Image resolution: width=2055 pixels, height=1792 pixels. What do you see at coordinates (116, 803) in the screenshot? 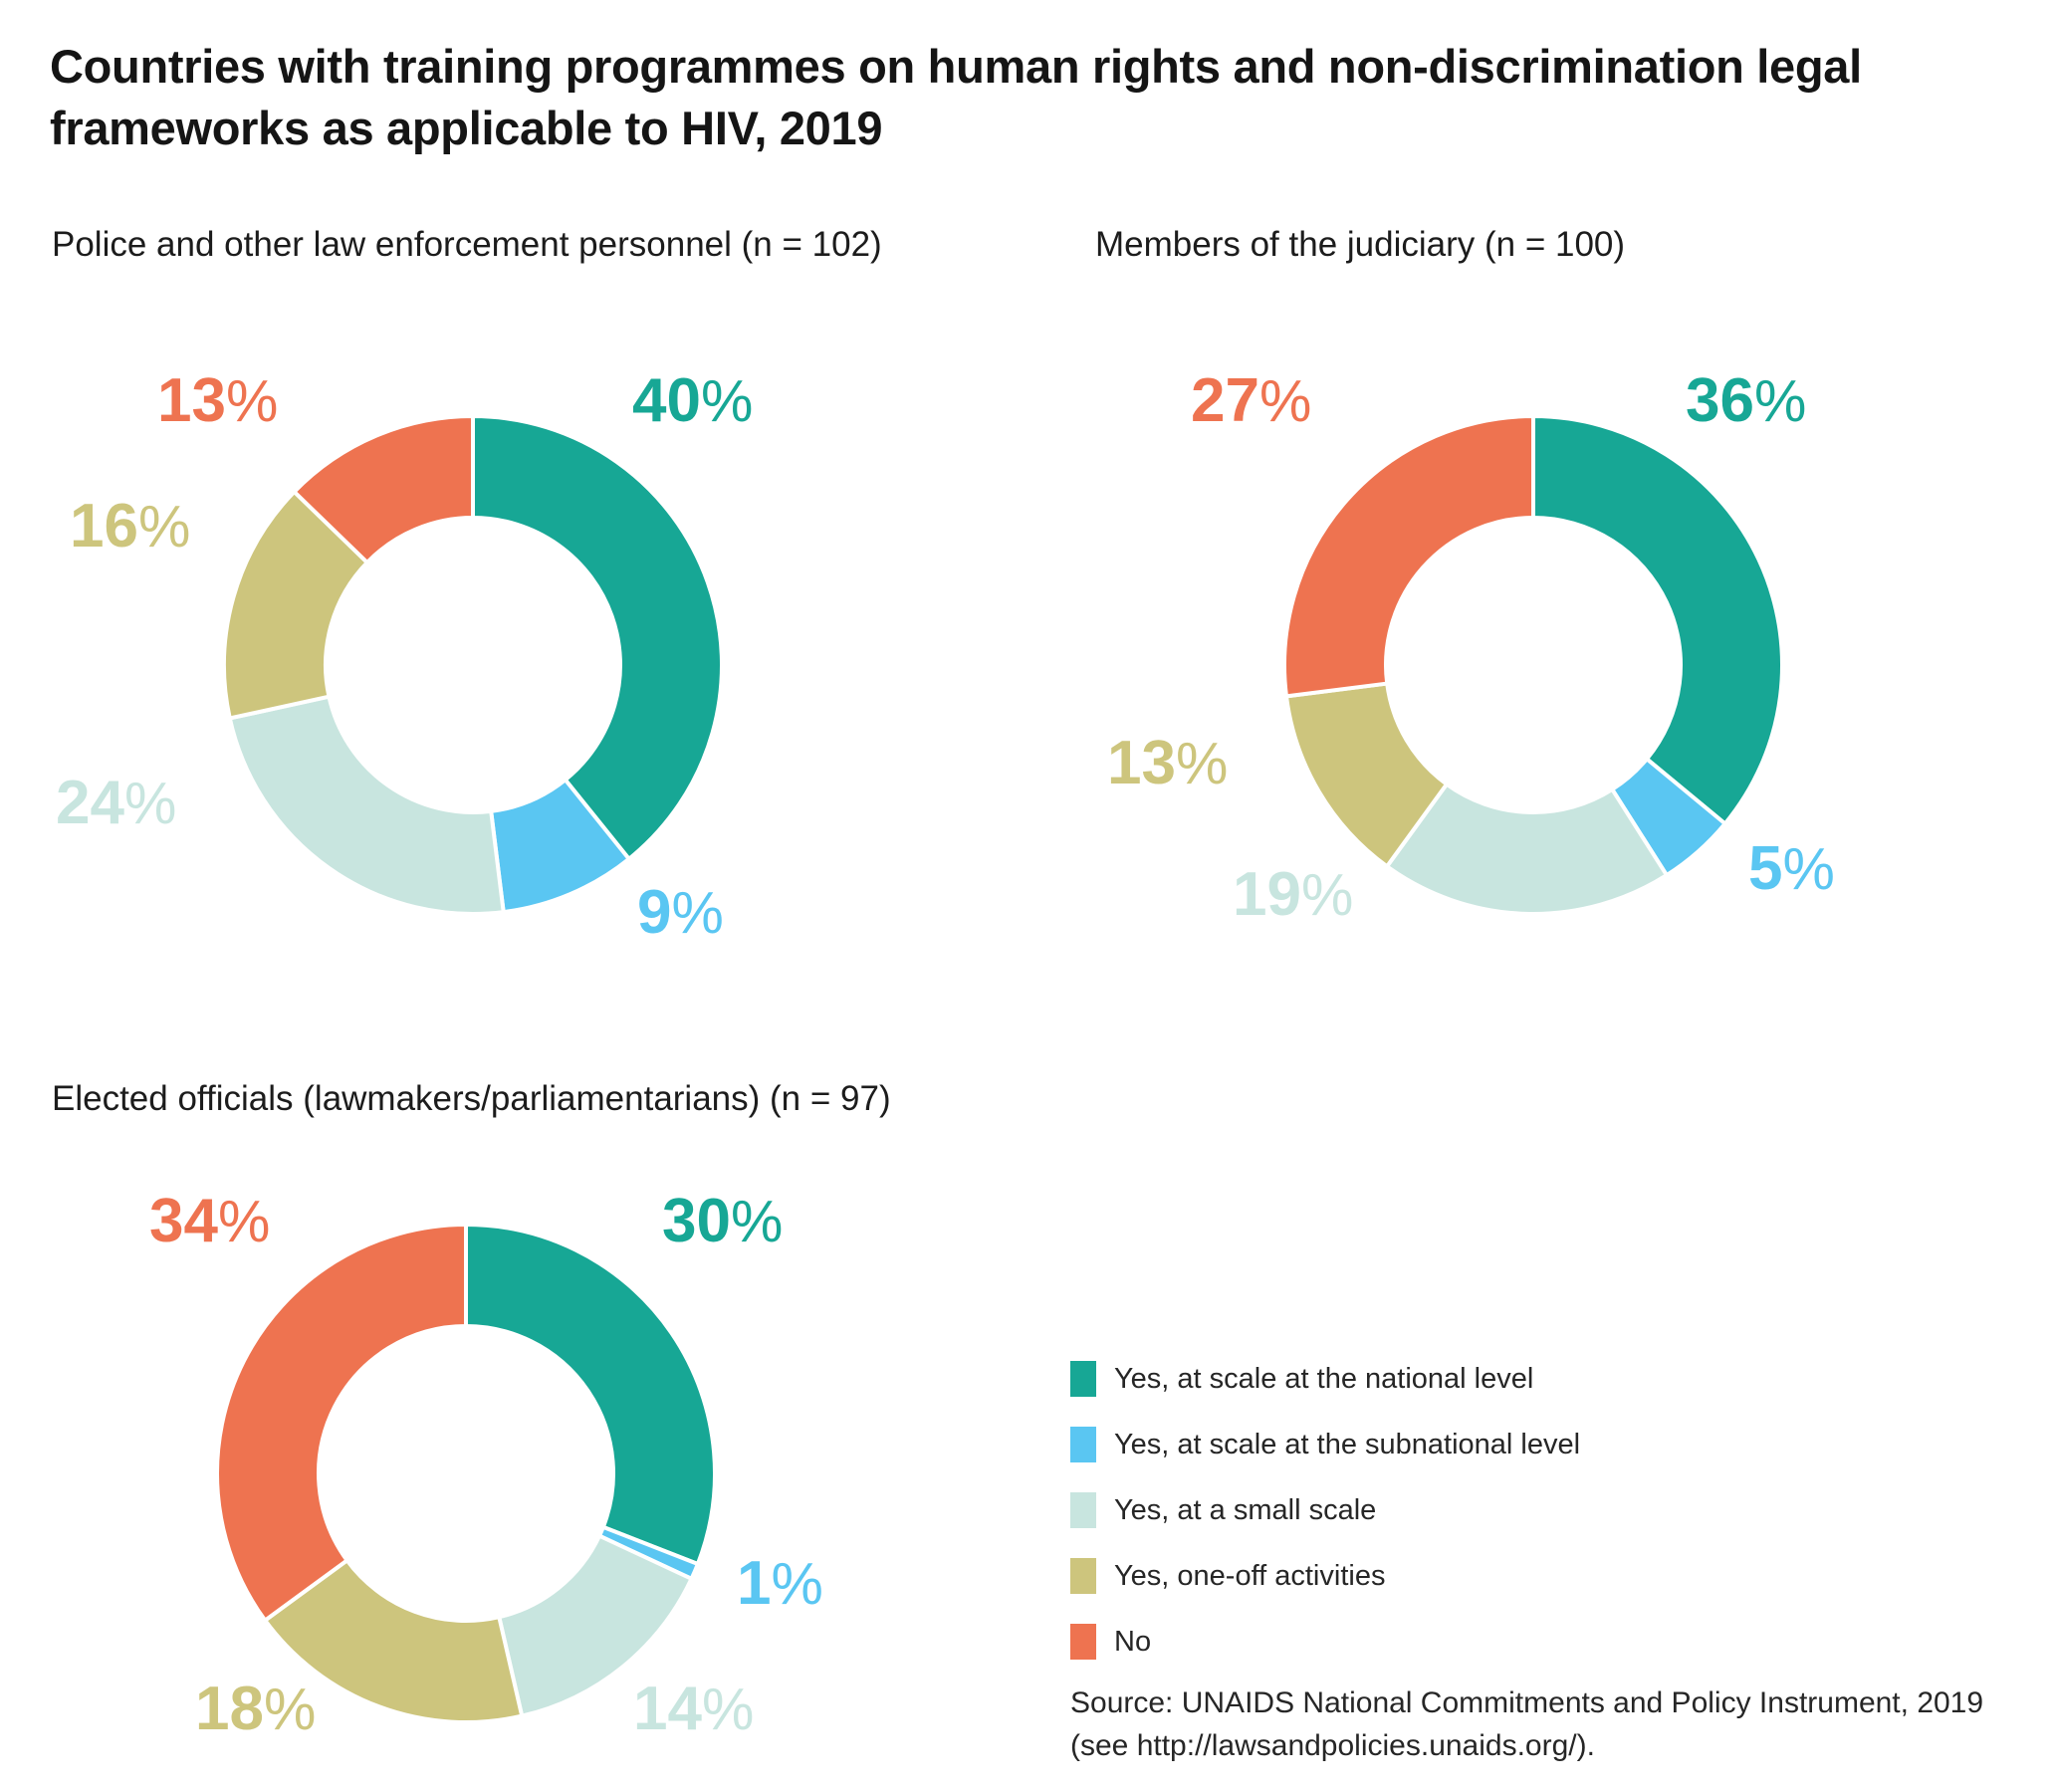
I see `percent-label: 24%` at bounding box center [116, 803].